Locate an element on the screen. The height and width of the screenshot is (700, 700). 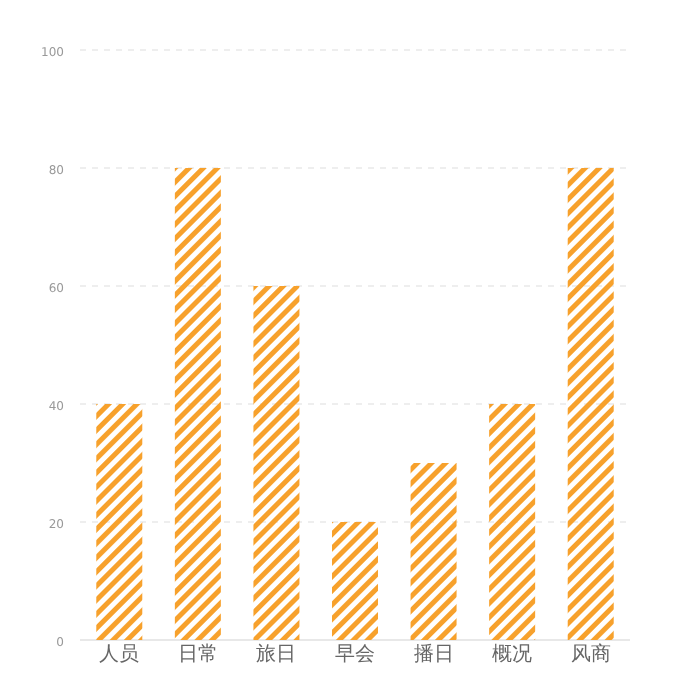
x-tick-label: 早会 is located at coordinates (355, 654).